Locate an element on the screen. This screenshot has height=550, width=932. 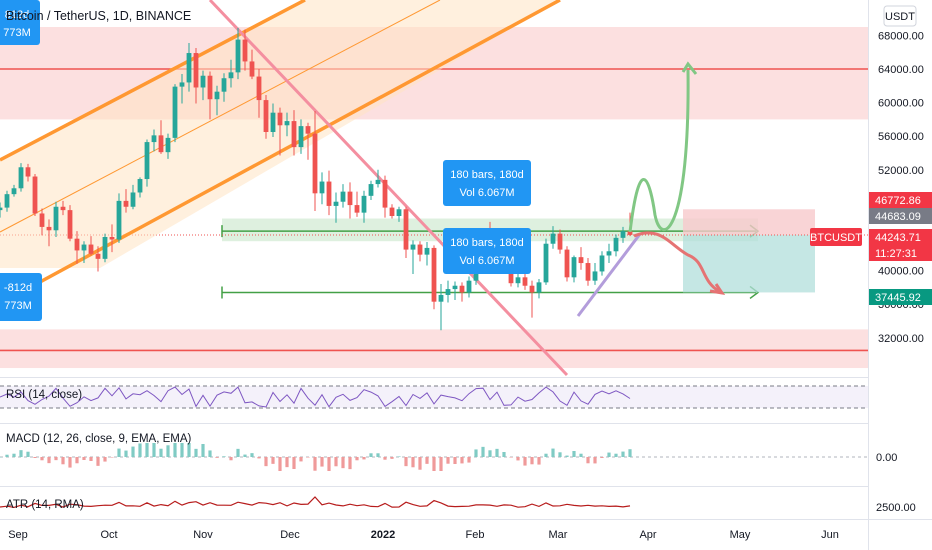
axis-price-label: 37445.92 is located at coordinates (900, 297).